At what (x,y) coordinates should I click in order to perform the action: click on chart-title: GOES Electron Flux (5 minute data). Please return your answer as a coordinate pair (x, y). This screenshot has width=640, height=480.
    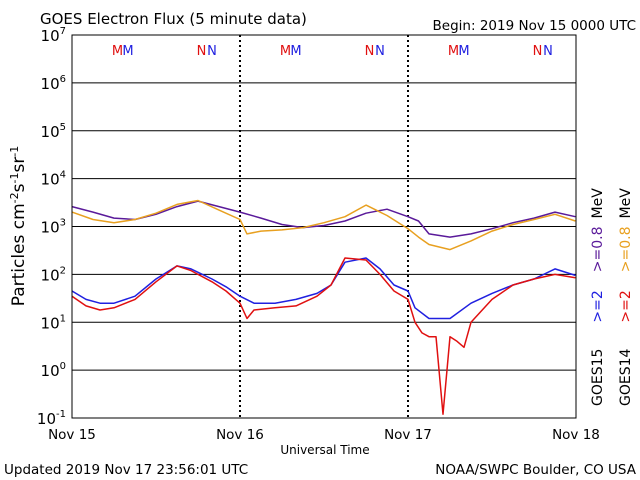
    Looking at the image, I should click on (173, 19).